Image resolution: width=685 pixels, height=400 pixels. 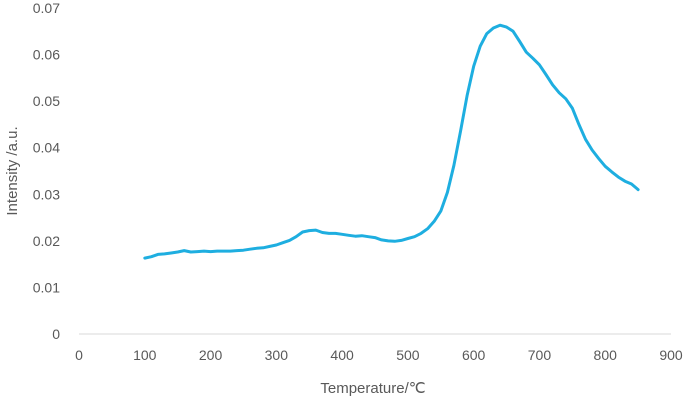 What do you see at coordinates (46, 148) in the screenshot?
I see `y-tick-label: 0.04` at bounding box center [46, 148].